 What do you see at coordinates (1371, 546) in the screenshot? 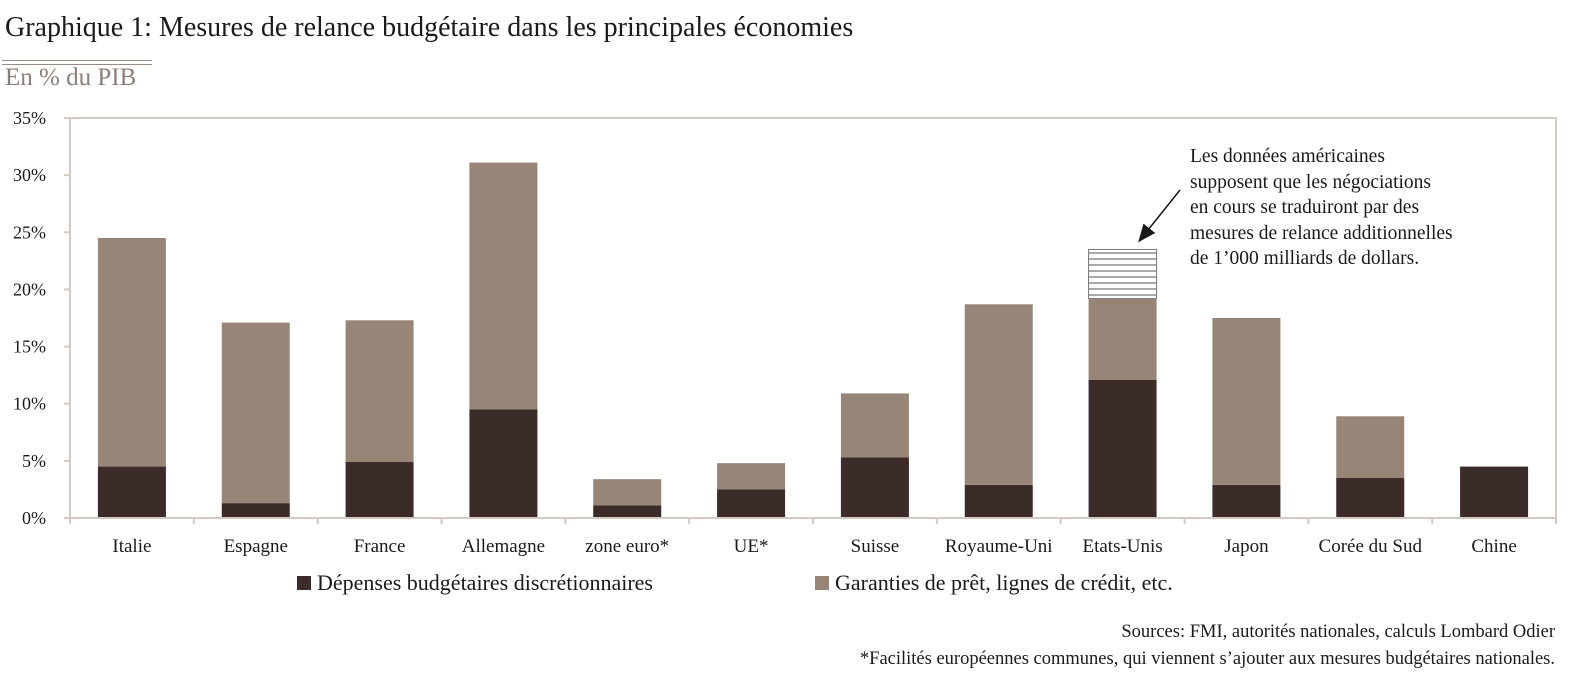
I see `x-tick-label: Corée du Sud` at bounding box center [1371, 546].